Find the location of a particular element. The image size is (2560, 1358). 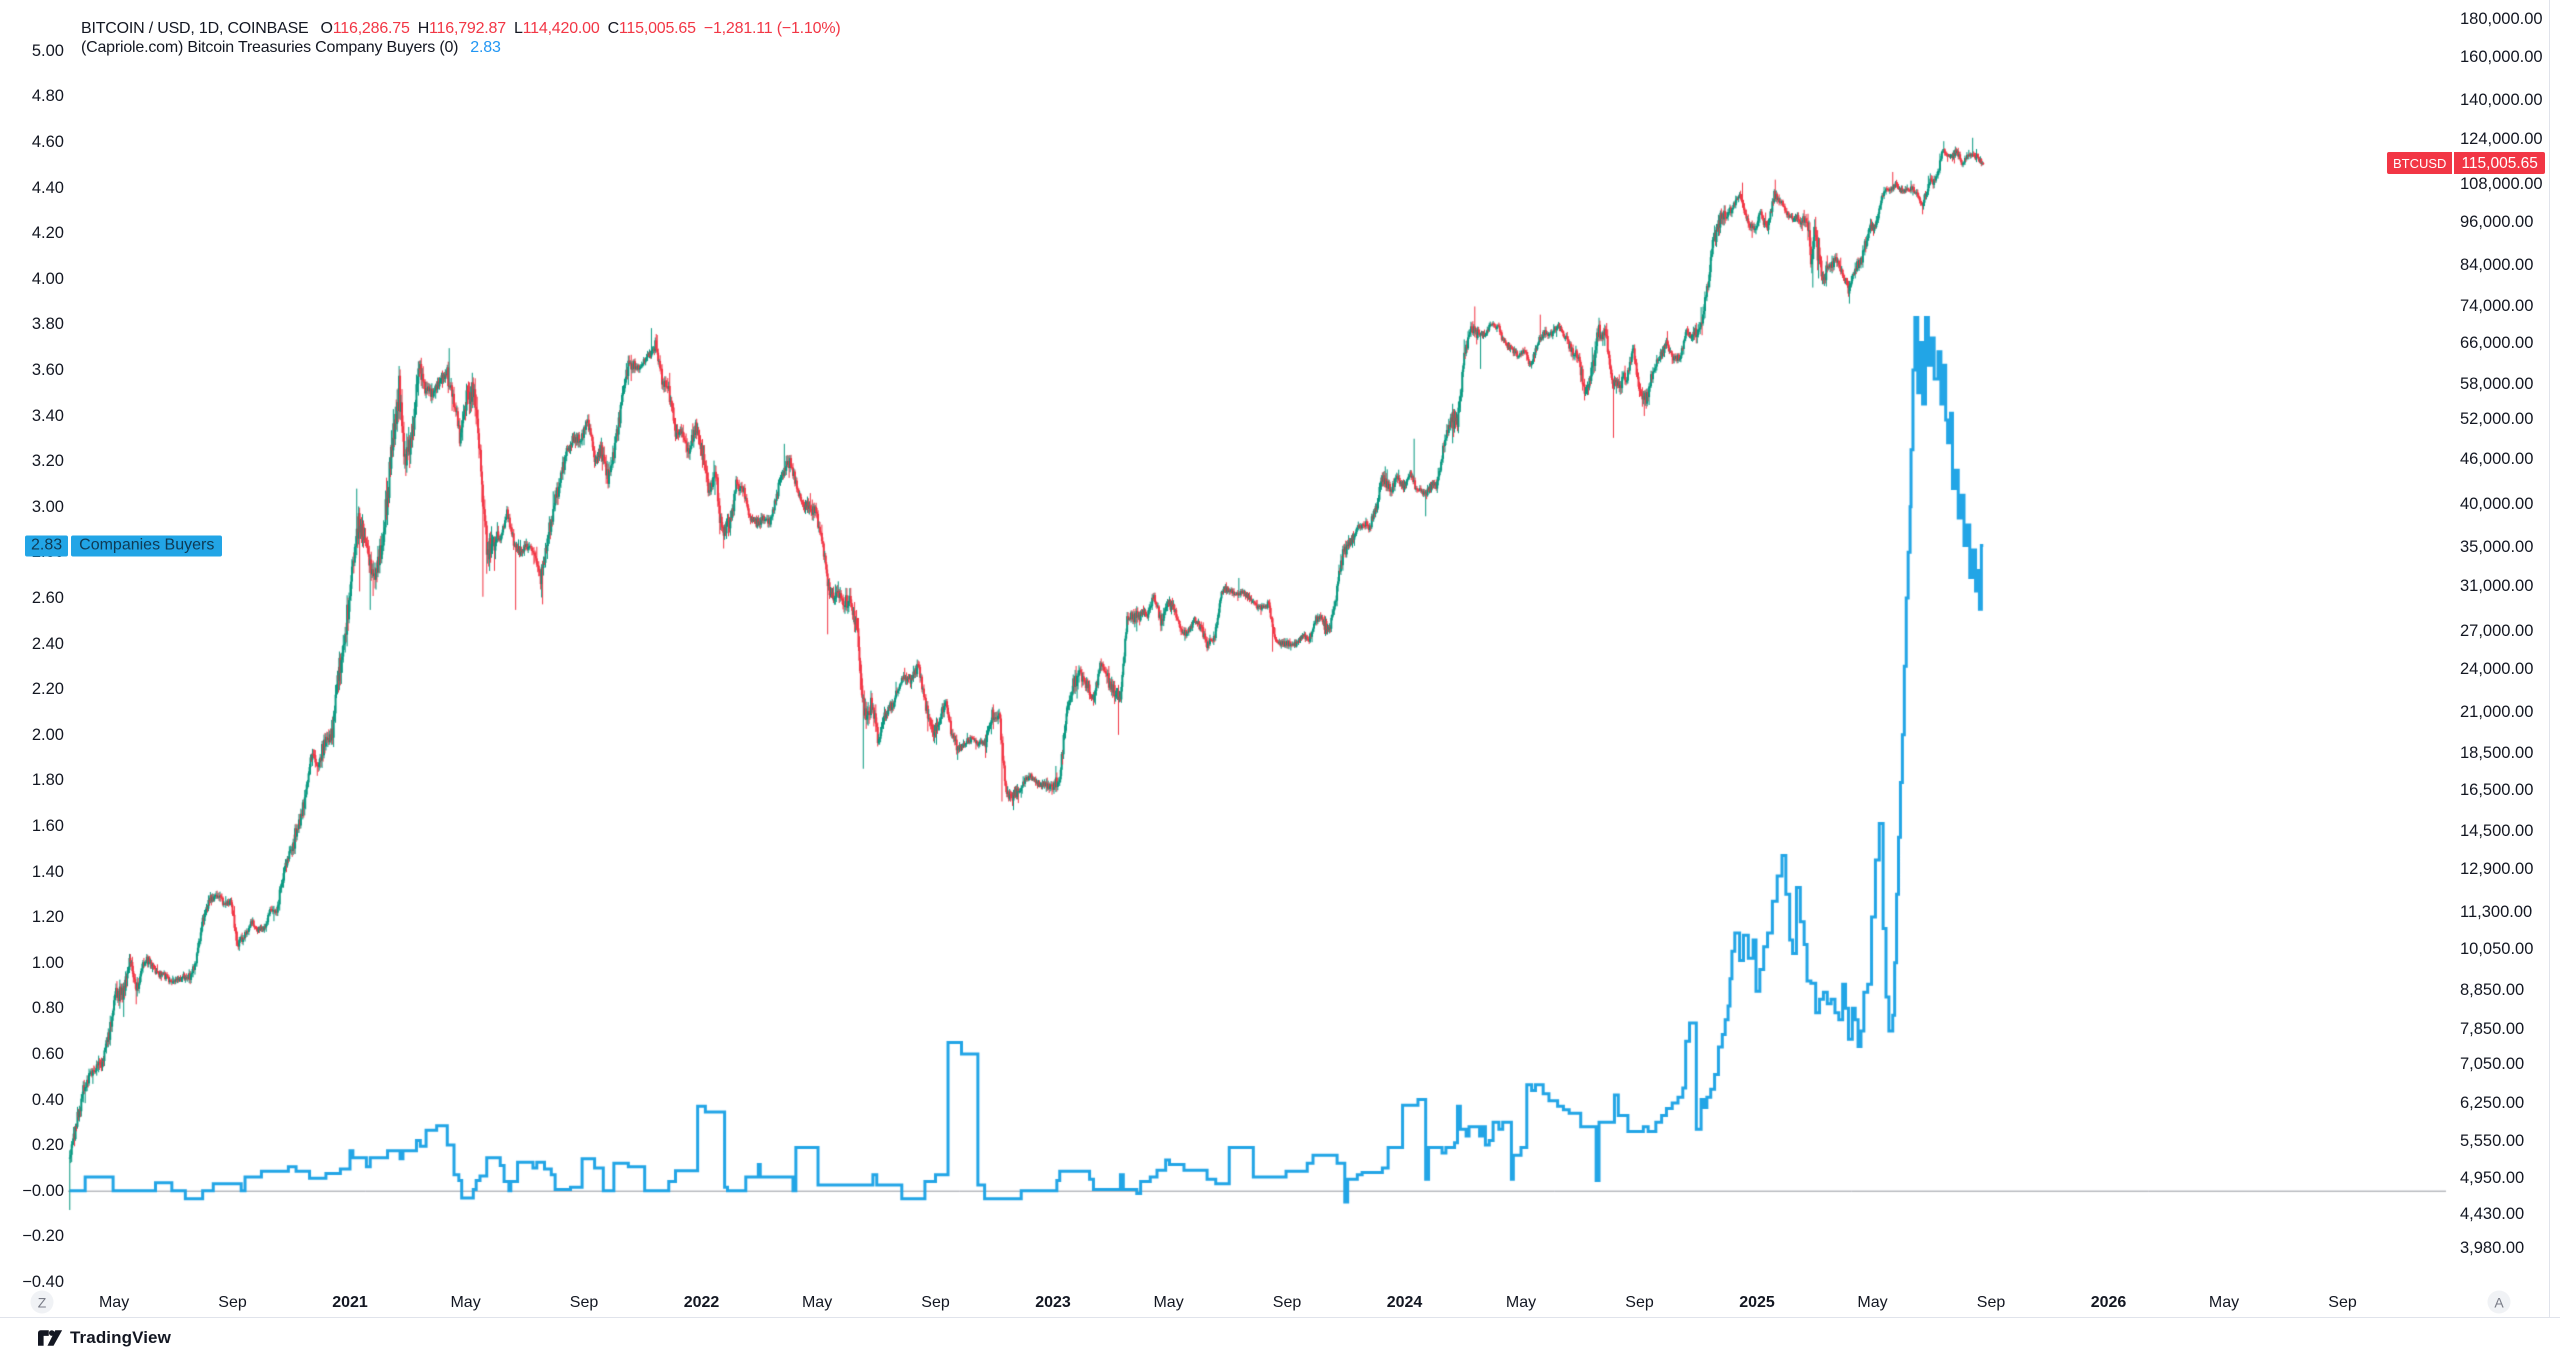

price-last-value-label: BTCUSD 115,005.65 is located at coordinates (2466, 163).